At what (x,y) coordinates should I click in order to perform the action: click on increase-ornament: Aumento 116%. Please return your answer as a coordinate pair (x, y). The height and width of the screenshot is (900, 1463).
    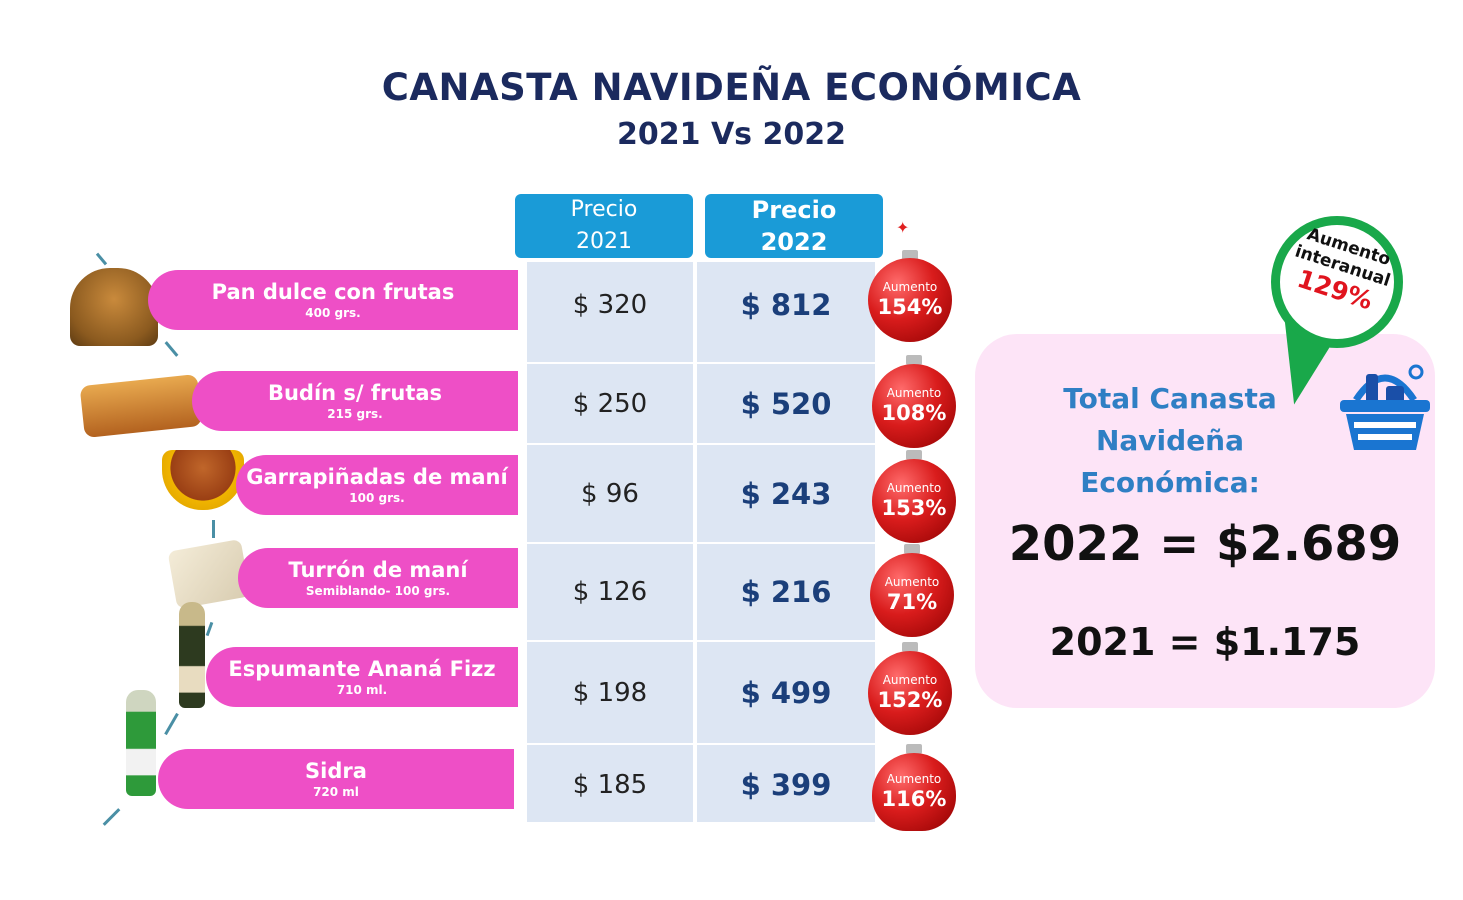
    Looking at the image, I should click on (914, 792).